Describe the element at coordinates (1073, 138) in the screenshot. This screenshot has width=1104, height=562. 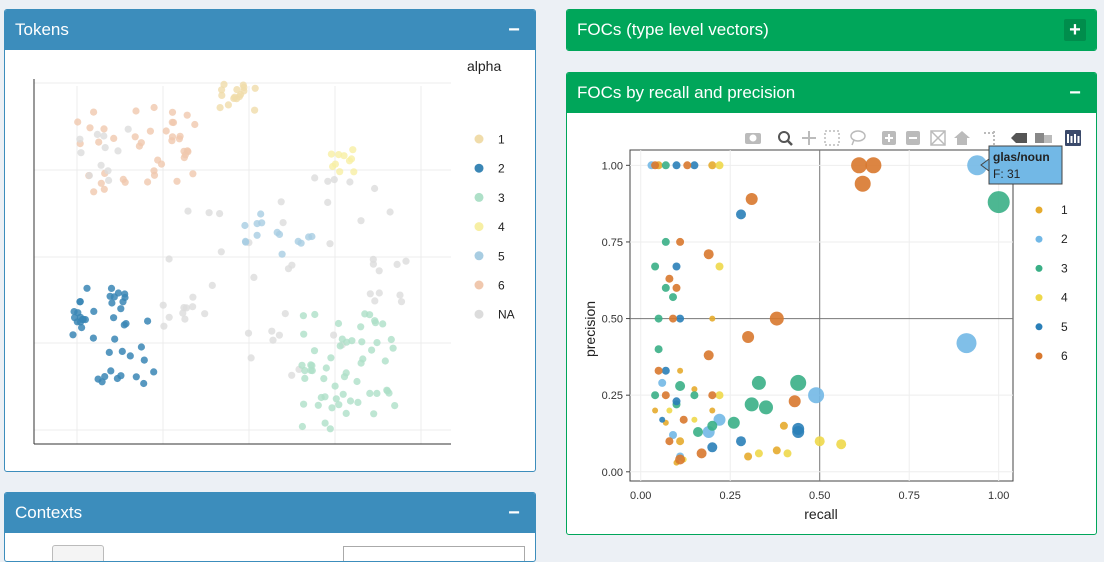
I see `plotly-logo-icon` at that location.